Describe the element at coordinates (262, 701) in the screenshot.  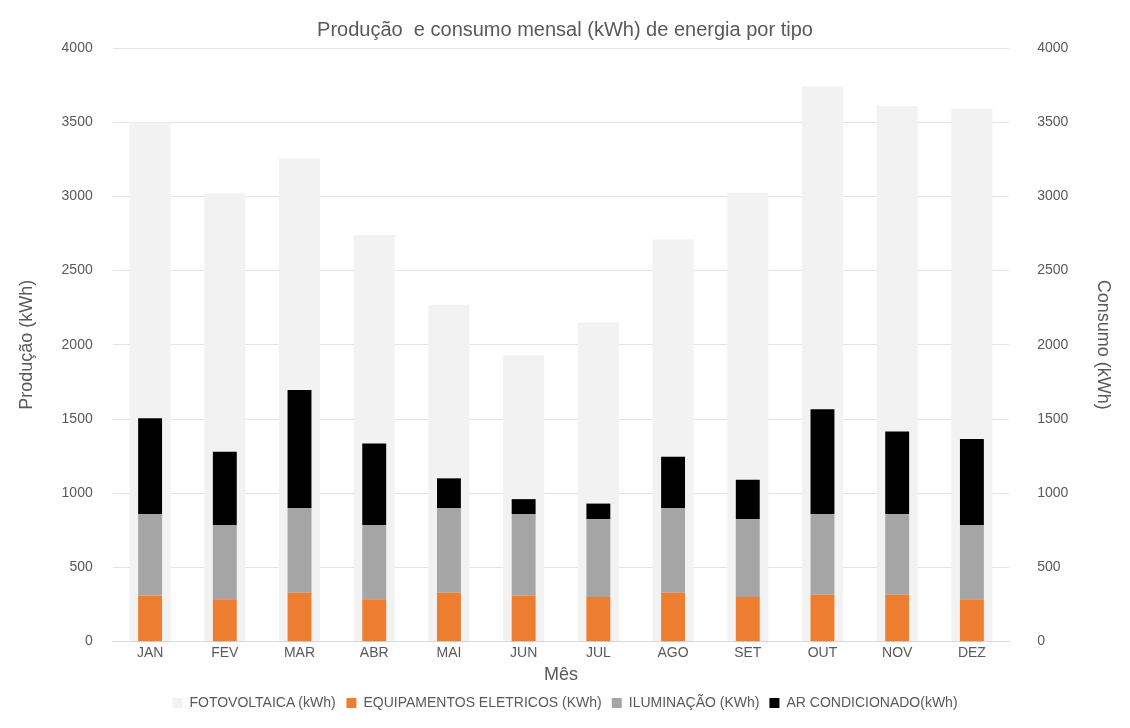
I see `legend-label: FOTOVOLTAICA (kWh)` at that location.